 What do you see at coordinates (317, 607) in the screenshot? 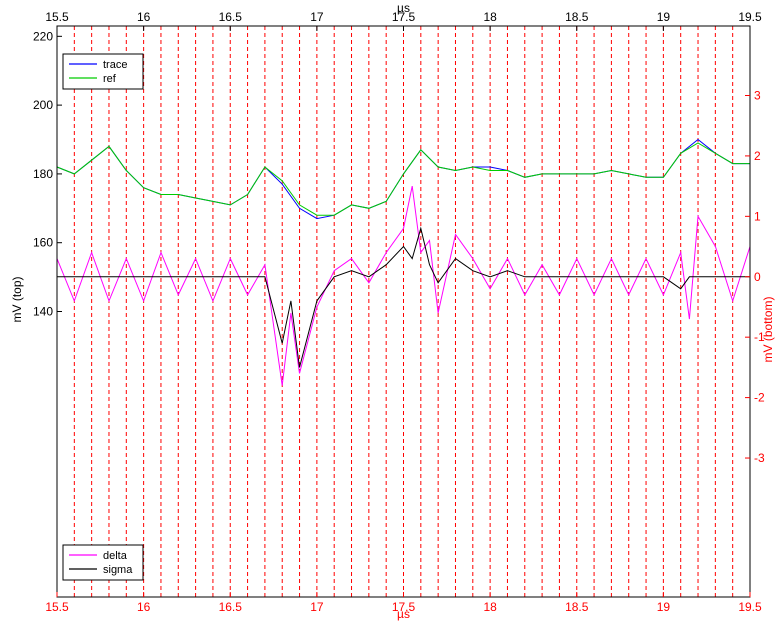
I see `x-tick-label-bottom: 17` at bounding box center [317, 607].